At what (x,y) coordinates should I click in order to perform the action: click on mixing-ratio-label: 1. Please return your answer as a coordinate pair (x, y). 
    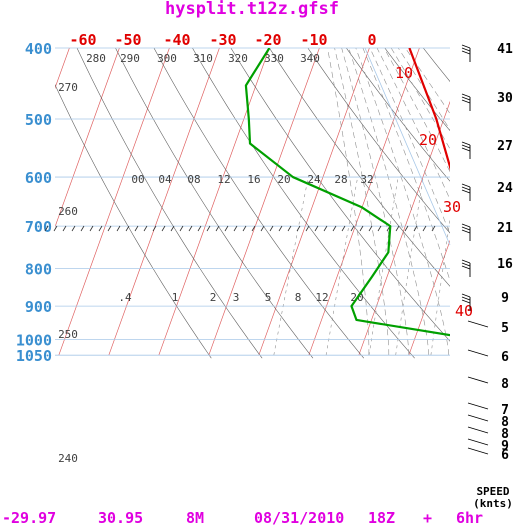
    Looking at the image, I should click on (175, 297).